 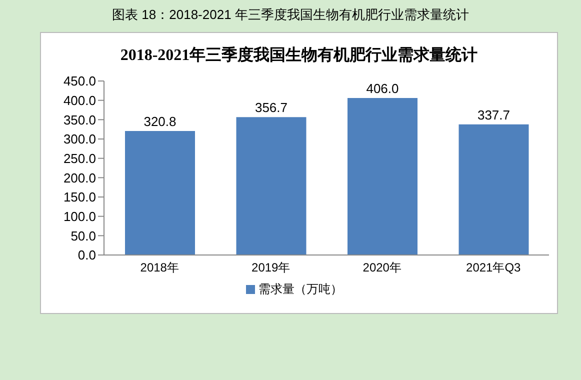 What do you see at coordinates (493, 114) in the screenshot?
I see `data-label: 337.7` at bounding box center [493, 114].